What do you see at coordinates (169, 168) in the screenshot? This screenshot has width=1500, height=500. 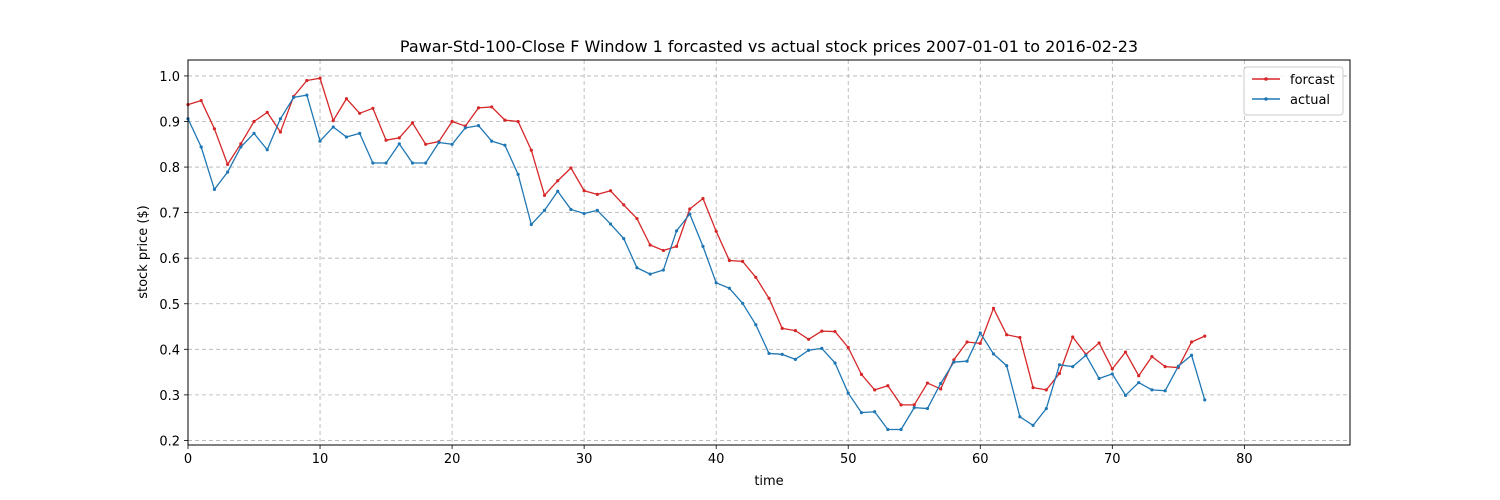 I see `y-tick-label: 0.8` at bounding box center [169, 168].